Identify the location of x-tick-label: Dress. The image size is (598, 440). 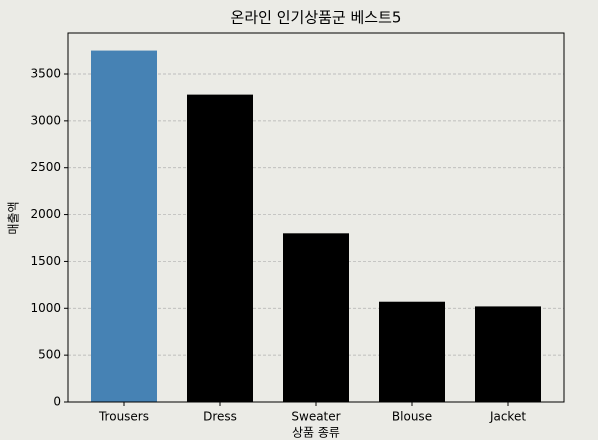
(220, 417).